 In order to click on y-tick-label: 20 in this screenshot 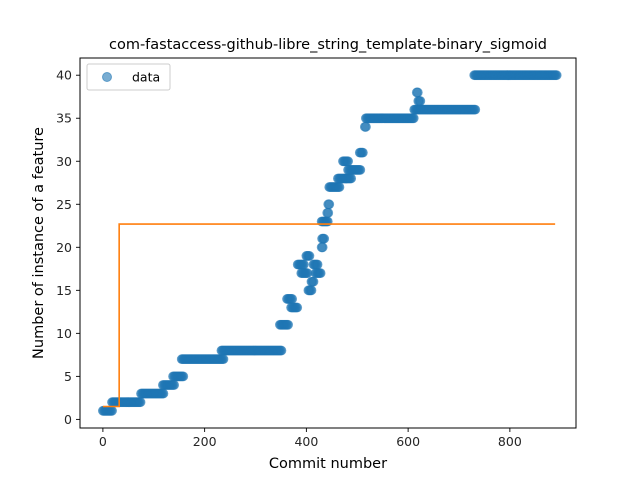, I will do `click(64, 247)`.